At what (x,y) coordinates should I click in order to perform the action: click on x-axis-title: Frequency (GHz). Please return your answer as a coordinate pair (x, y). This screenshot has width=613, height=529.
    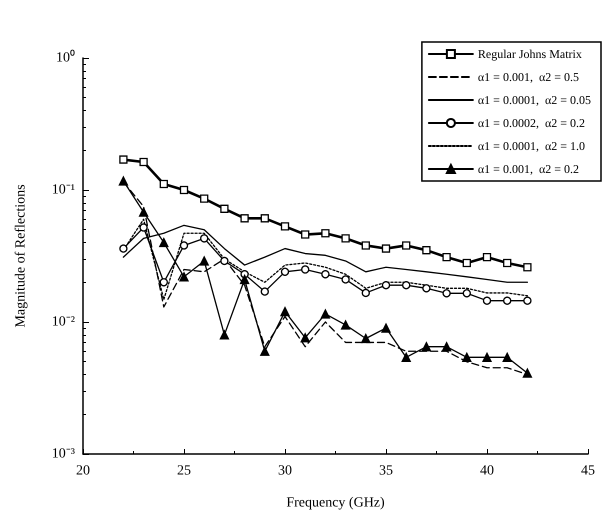
    Looking at the image, I should click on (336, 503).